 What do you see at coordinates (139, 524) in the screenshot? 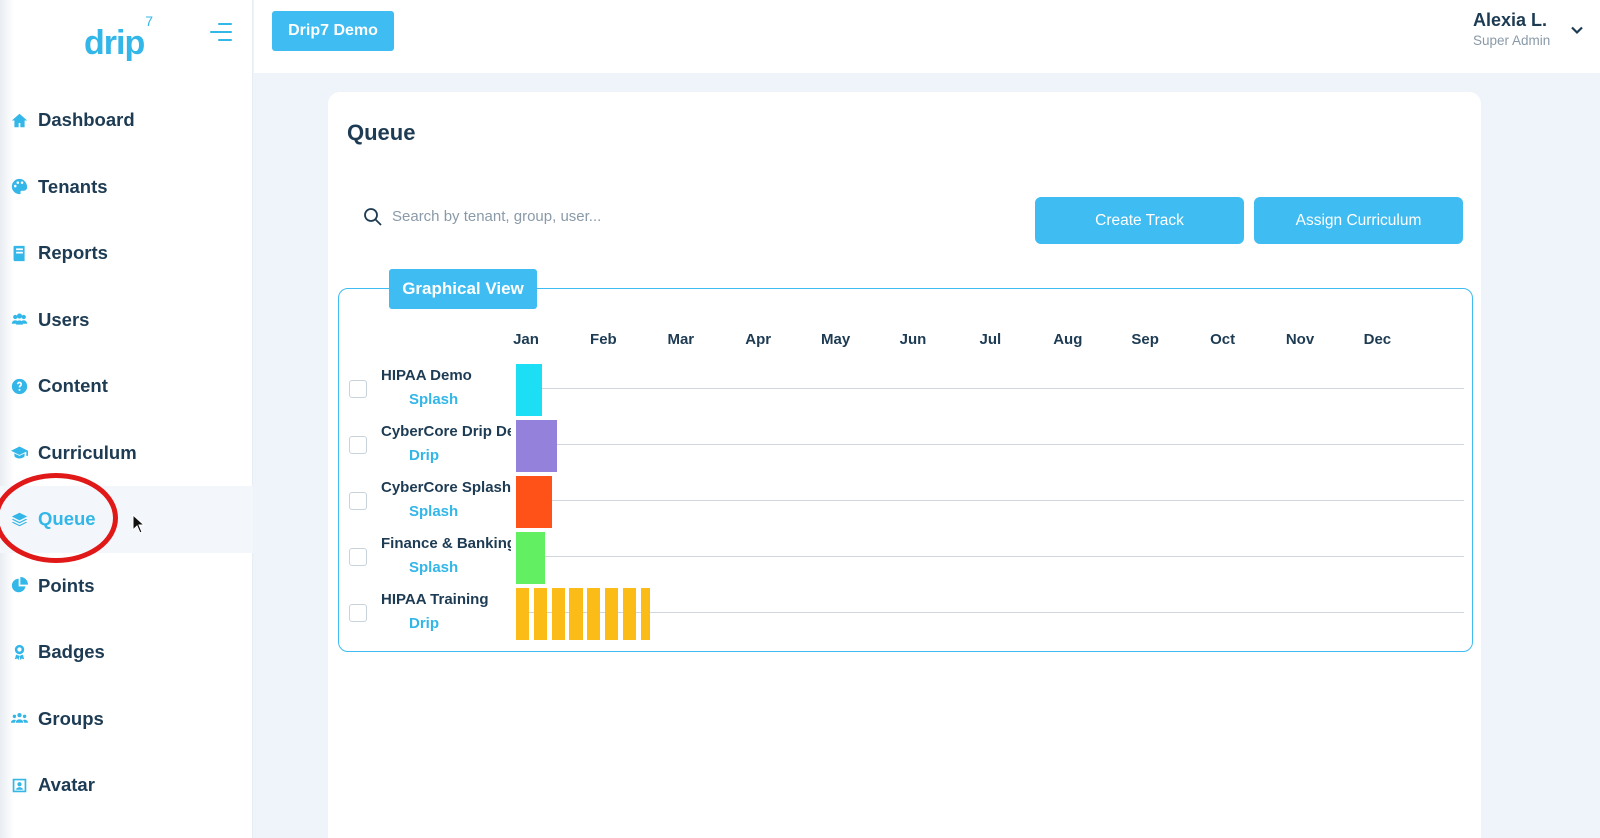
I see `mouse-pointer-icon` at bounding box center [139, 524].